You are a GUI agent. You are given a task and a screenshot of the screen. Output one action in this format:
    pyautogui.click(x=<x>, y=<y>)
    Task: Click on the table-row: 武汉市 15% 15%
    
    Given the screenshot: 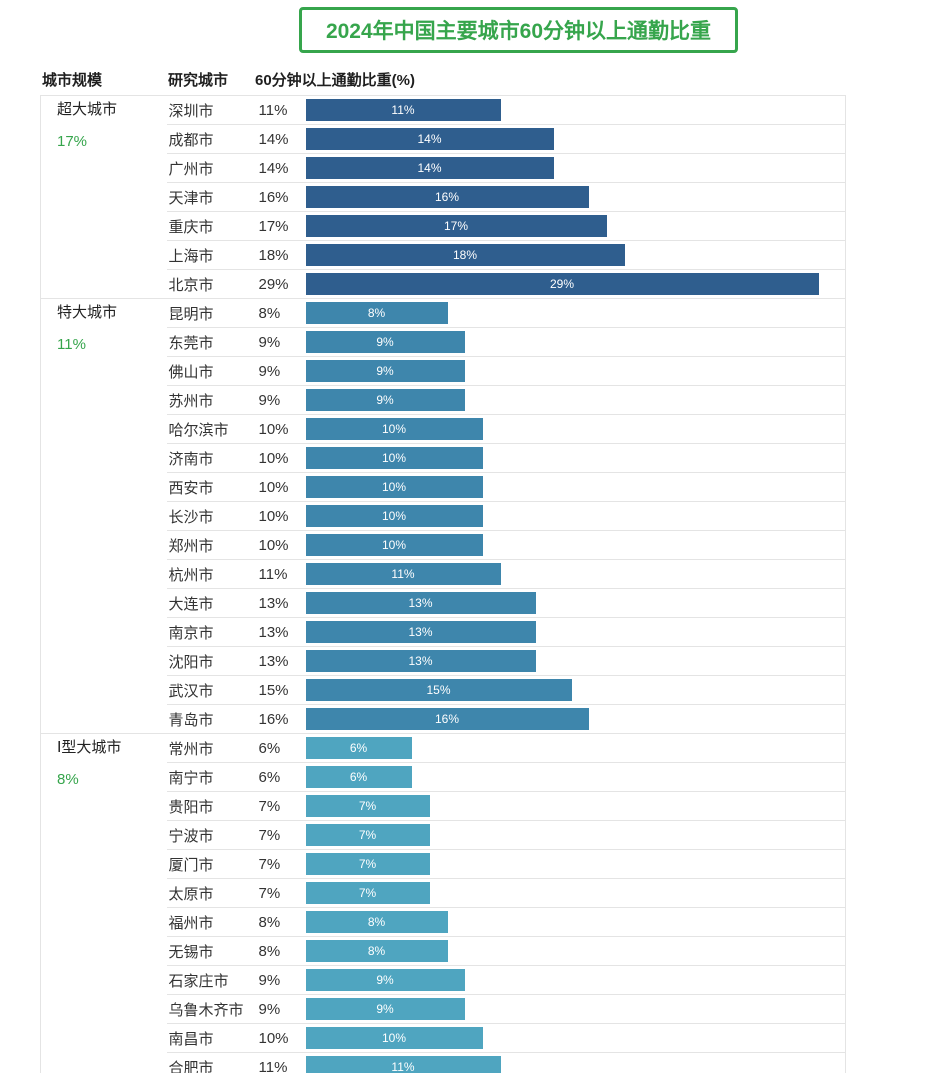 What is the action you would take?
    pyautogui.click(x=443, y=690)
    